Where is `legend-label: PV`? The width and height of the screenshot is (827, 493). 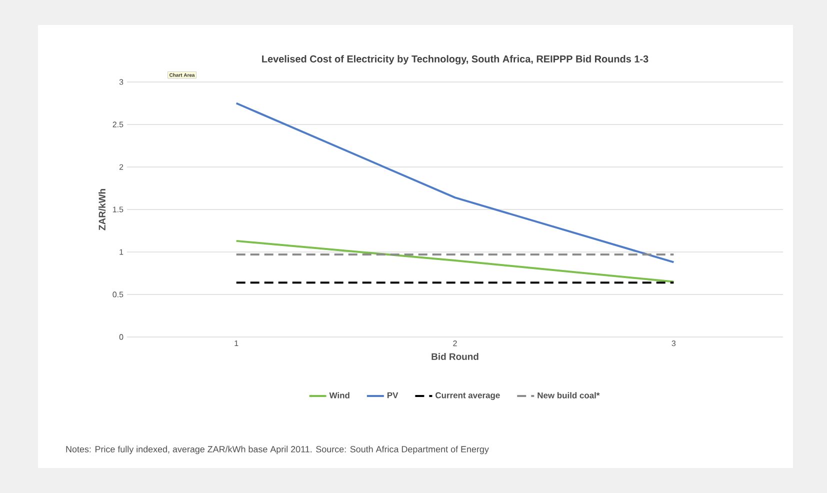 legend-label: PV is located at coordinates (392, 395).